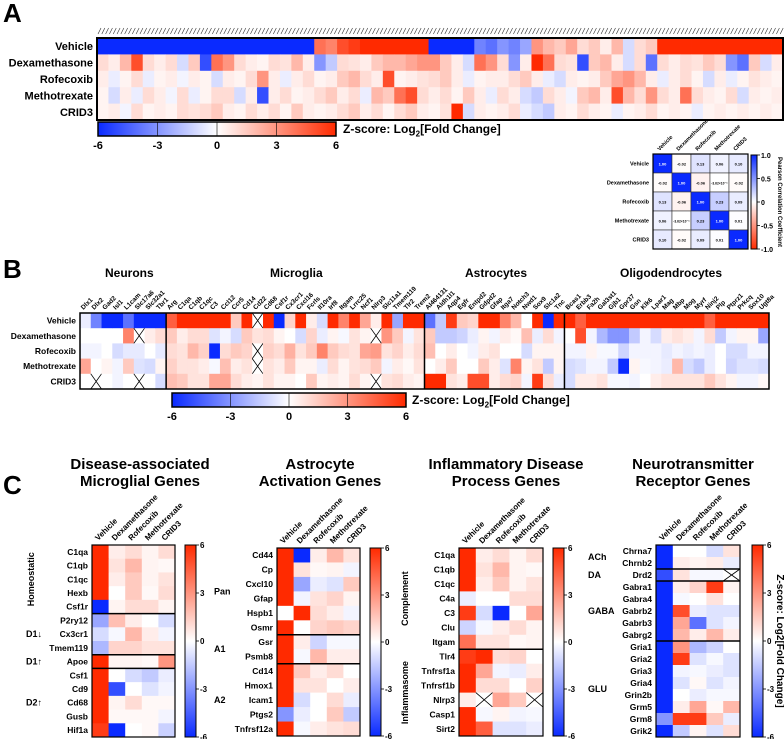 The height and width of the screenshot is (739, 784). What do you see at coordinates (140, 481) in the screenshot?
I see `title-line: Microglial Genes` at bounding box center [140, 481].